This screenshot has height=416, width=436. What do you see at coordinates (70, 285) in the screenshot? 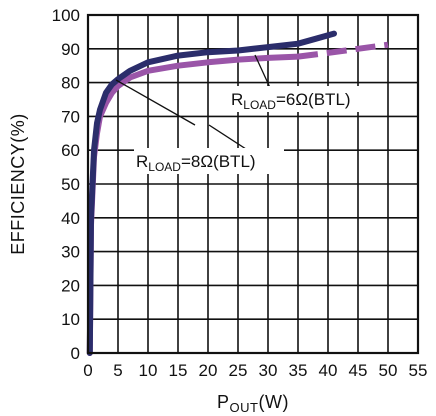
I see `y-tick-label: 20` at bounding box center [70, 285].